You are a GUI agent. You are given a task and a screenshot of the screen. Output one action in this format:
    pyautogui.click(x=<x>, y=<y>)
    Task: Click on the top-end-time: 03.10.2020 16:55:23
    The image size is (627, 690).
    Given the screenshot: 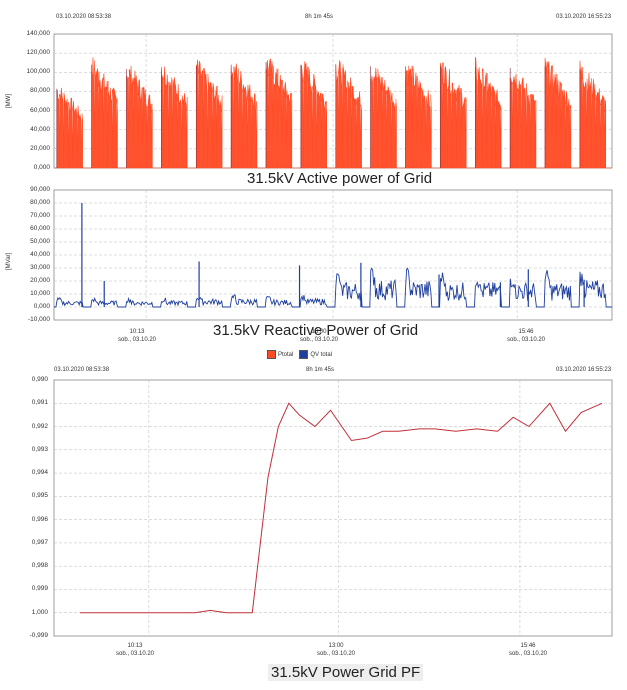 What is the action you would take?
    pyautogui.click(x=584, y=17)
    